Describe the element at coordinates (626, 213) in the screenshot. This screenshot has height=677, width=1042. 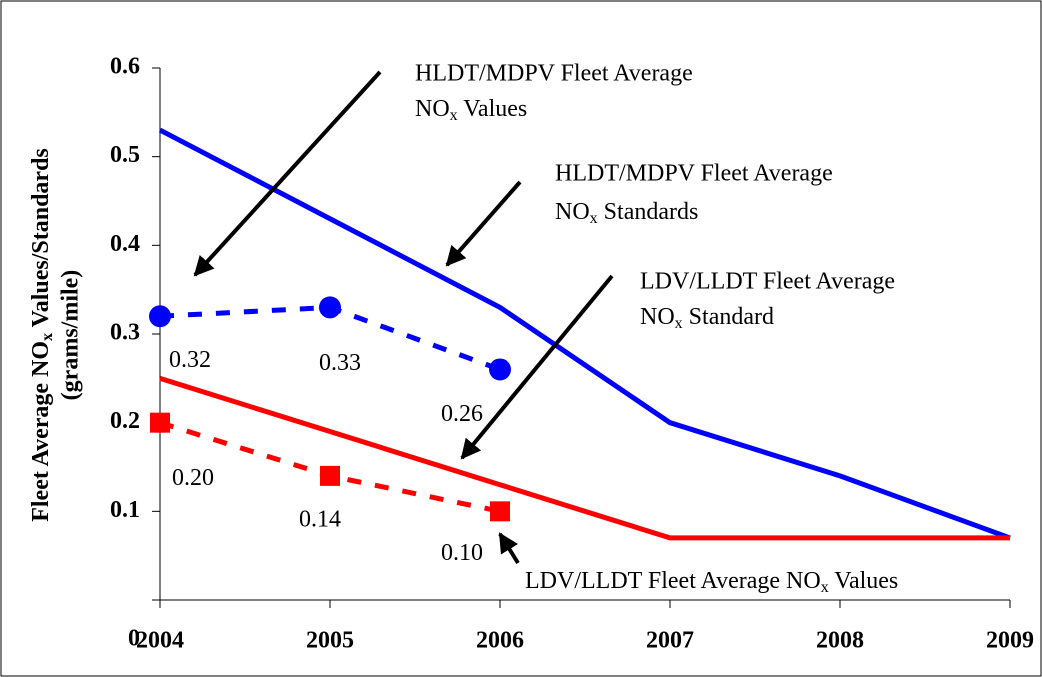
I see `annotation: NOx Standards` at that location.